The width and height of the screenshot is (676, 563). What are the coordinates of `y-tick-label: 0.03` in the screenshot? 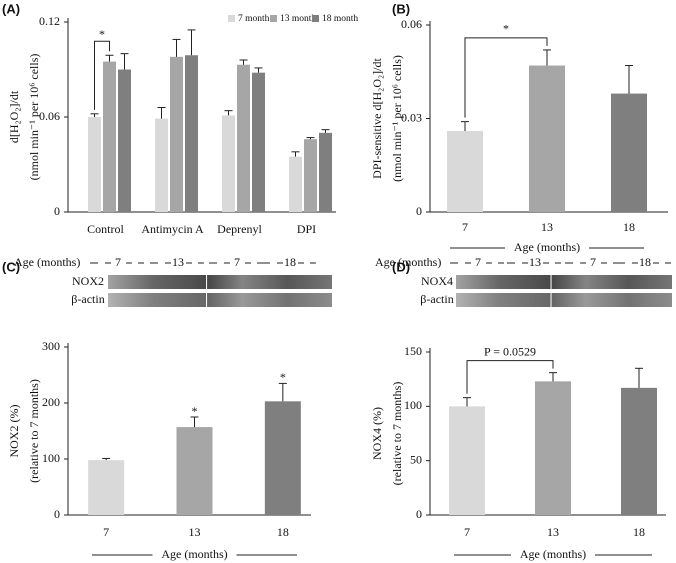 It's located at (411, 117).